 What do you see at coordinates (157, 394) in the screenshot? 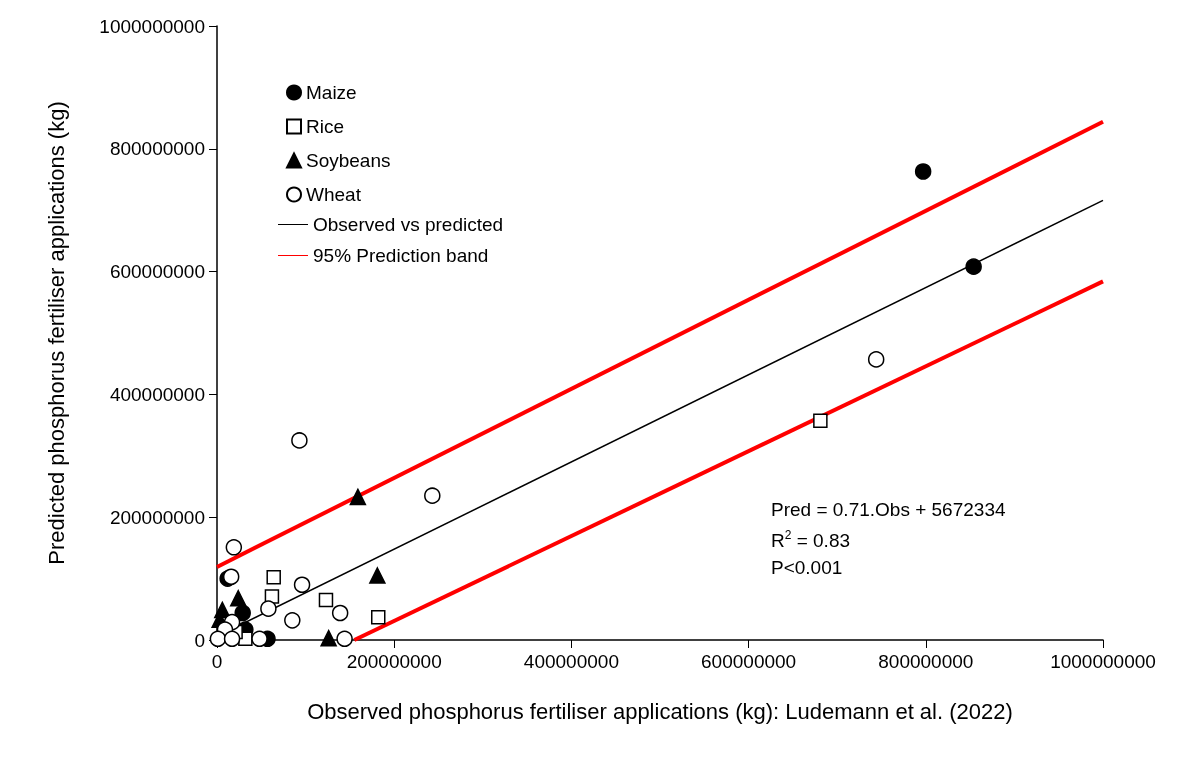
I see `y-tick-label: 400000000` at bounding box center [157, 394].